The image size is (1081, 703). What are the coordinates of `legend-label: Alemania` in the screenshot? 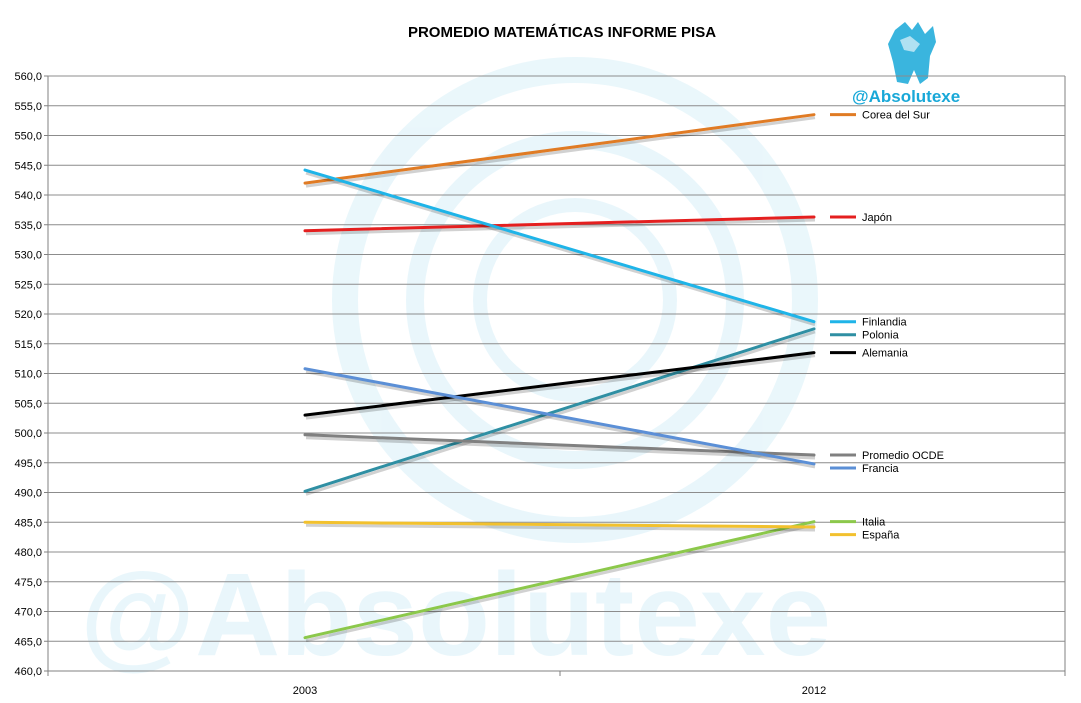 It's located at (885, 354).